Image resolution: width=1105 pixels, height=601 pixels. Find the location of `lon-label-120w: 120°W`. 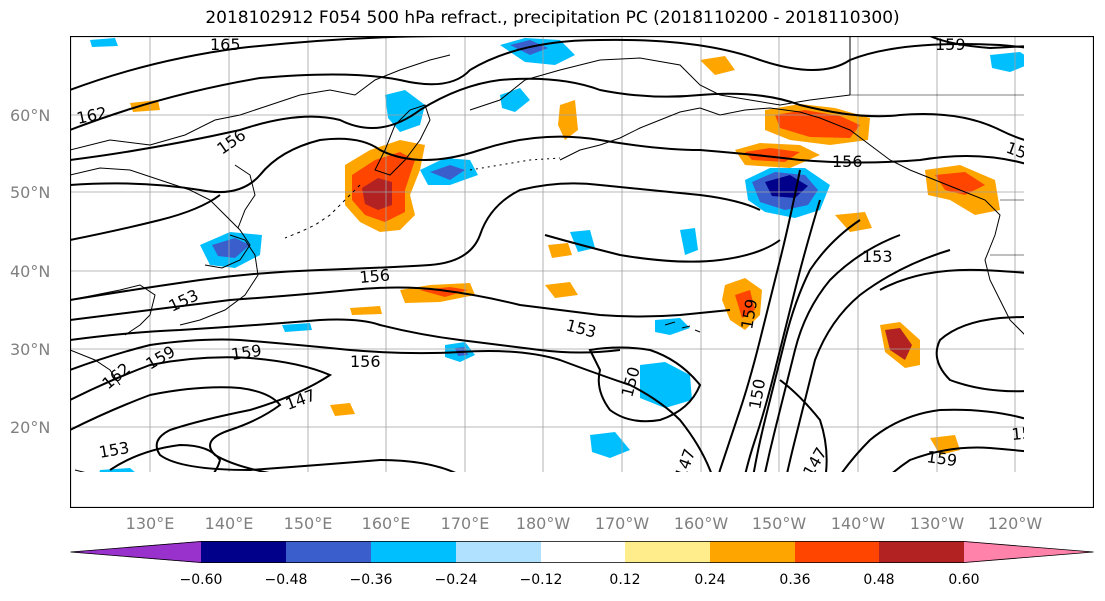

lon-label-120w: 120°W is located at coordinates (1015, 523).